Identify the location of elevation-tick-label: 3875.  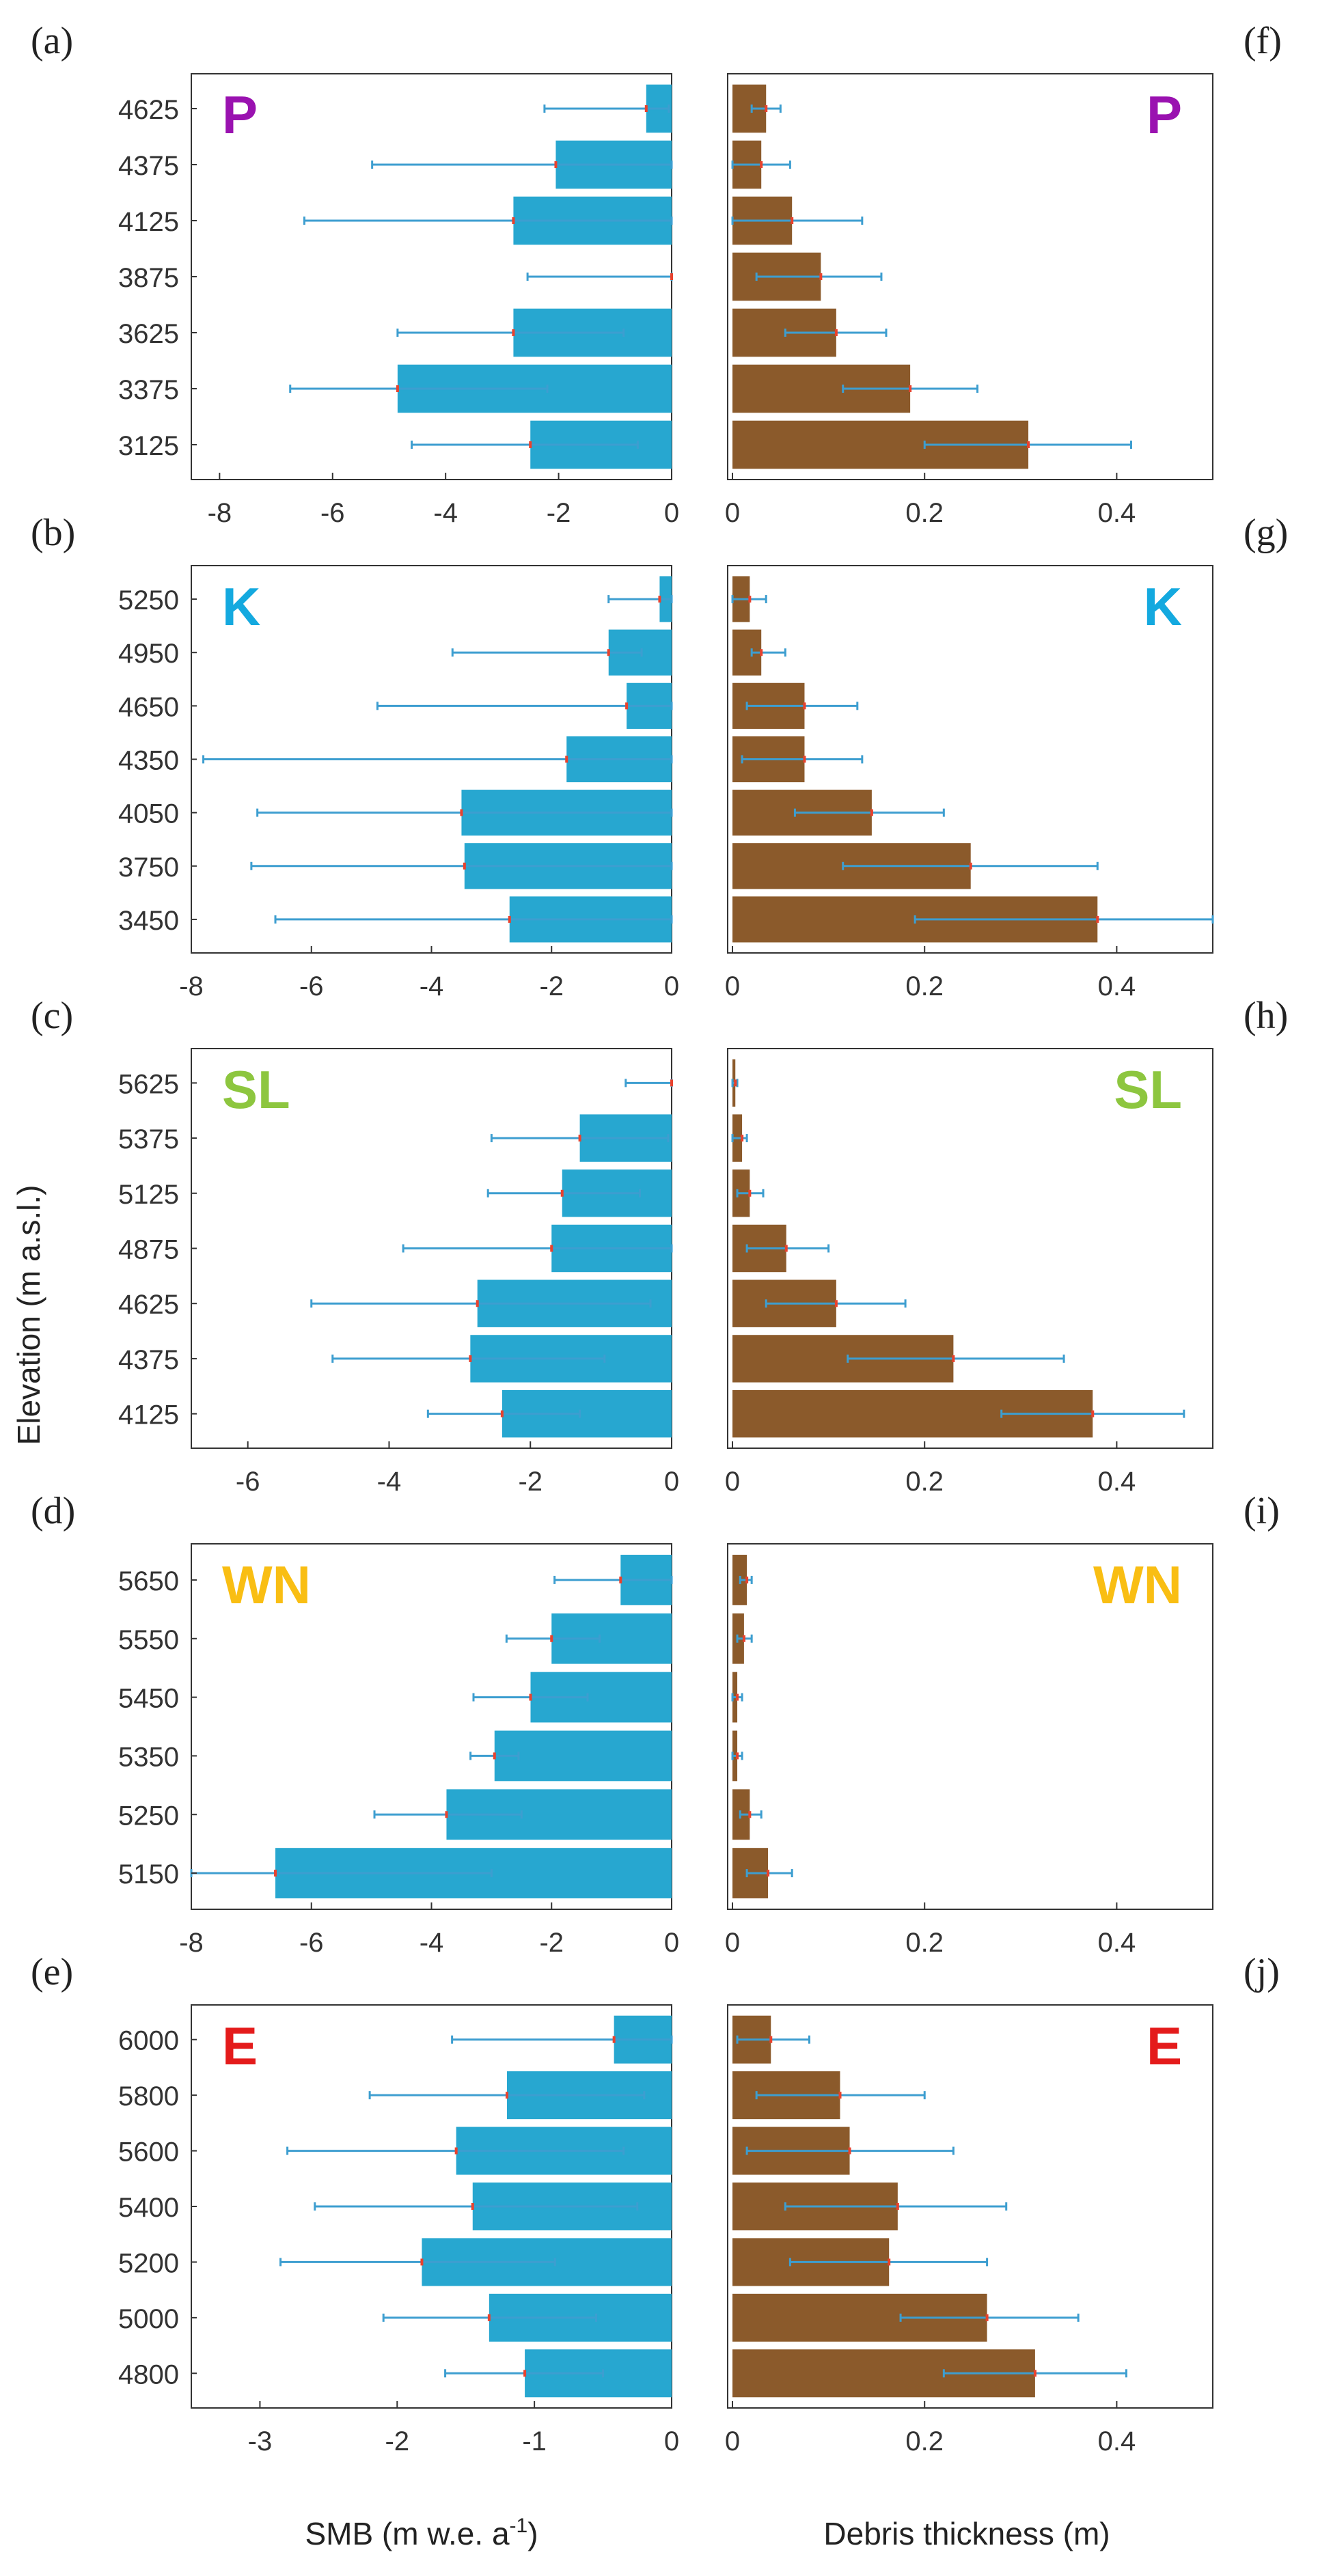
(148, 278).